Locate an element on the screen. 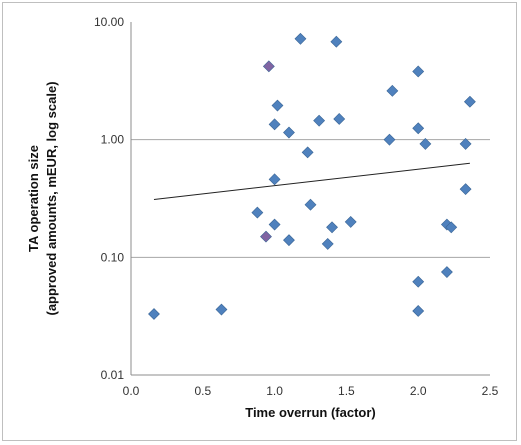 This screenshot has height=445, width=521. x-tick-labels: 0.0 0.5 1.0 1.5 2.0 2.5 is located at coordinates (311, 391).